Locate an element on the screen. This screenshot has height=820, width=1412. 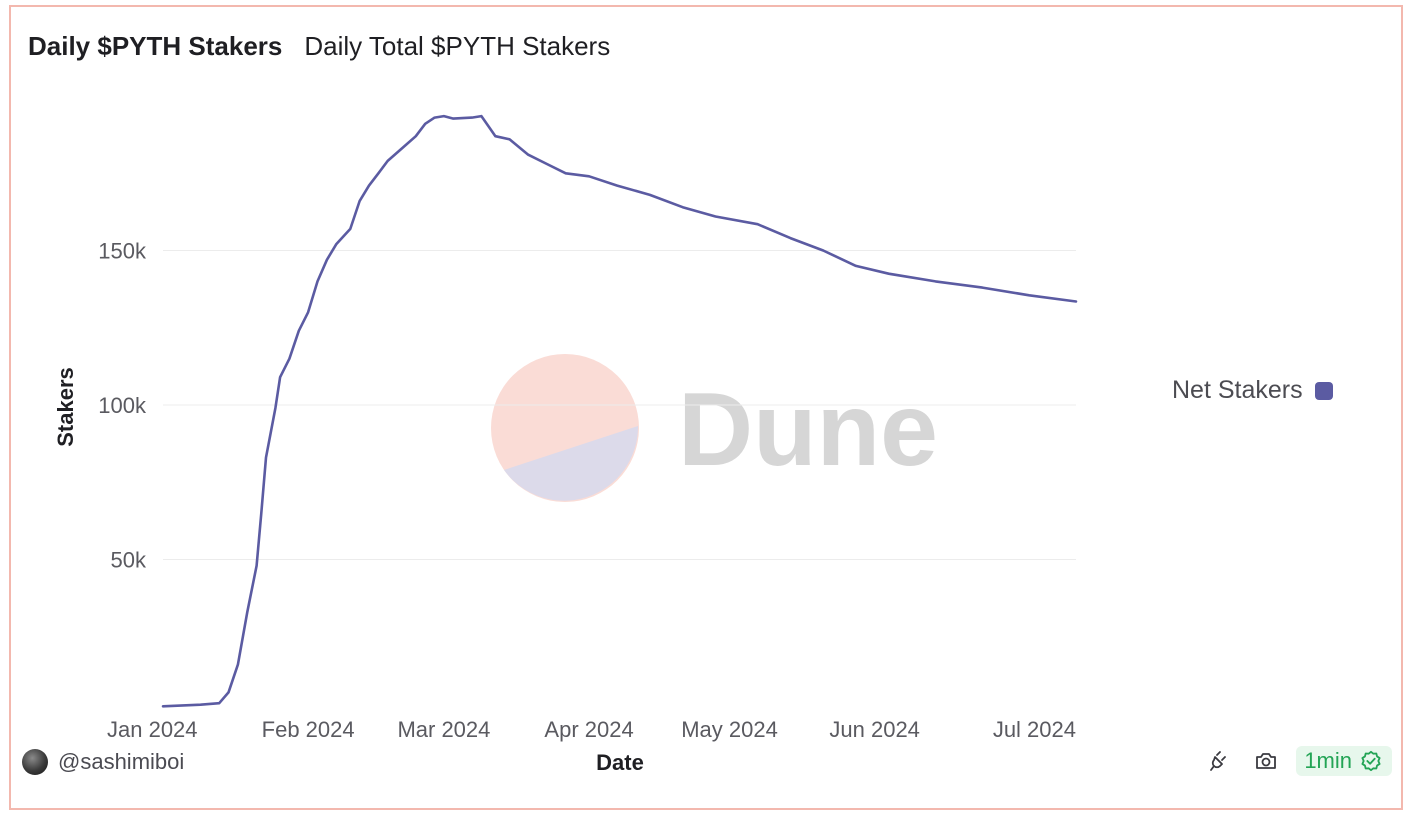
watermark-text: Dune is located at coordinates (808, 430).